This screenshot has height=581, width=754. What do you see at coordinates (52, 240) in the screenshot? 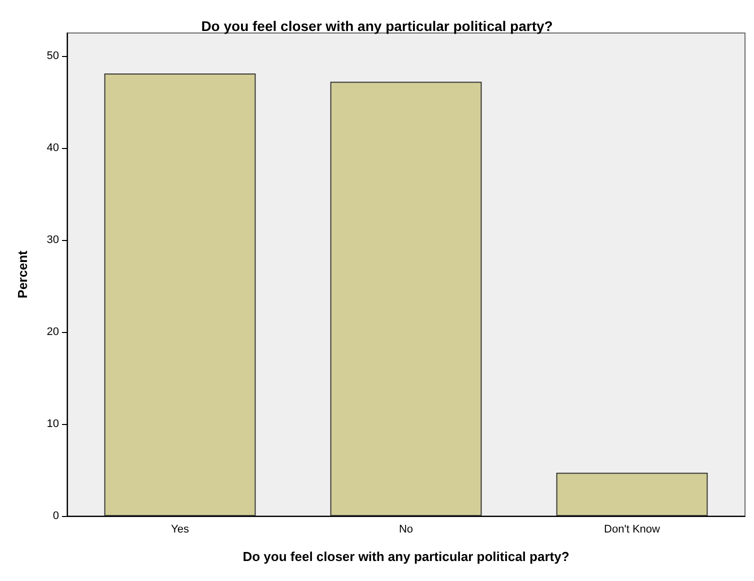
I see `y-tick-label: 30` at bounding box center [52, 240].